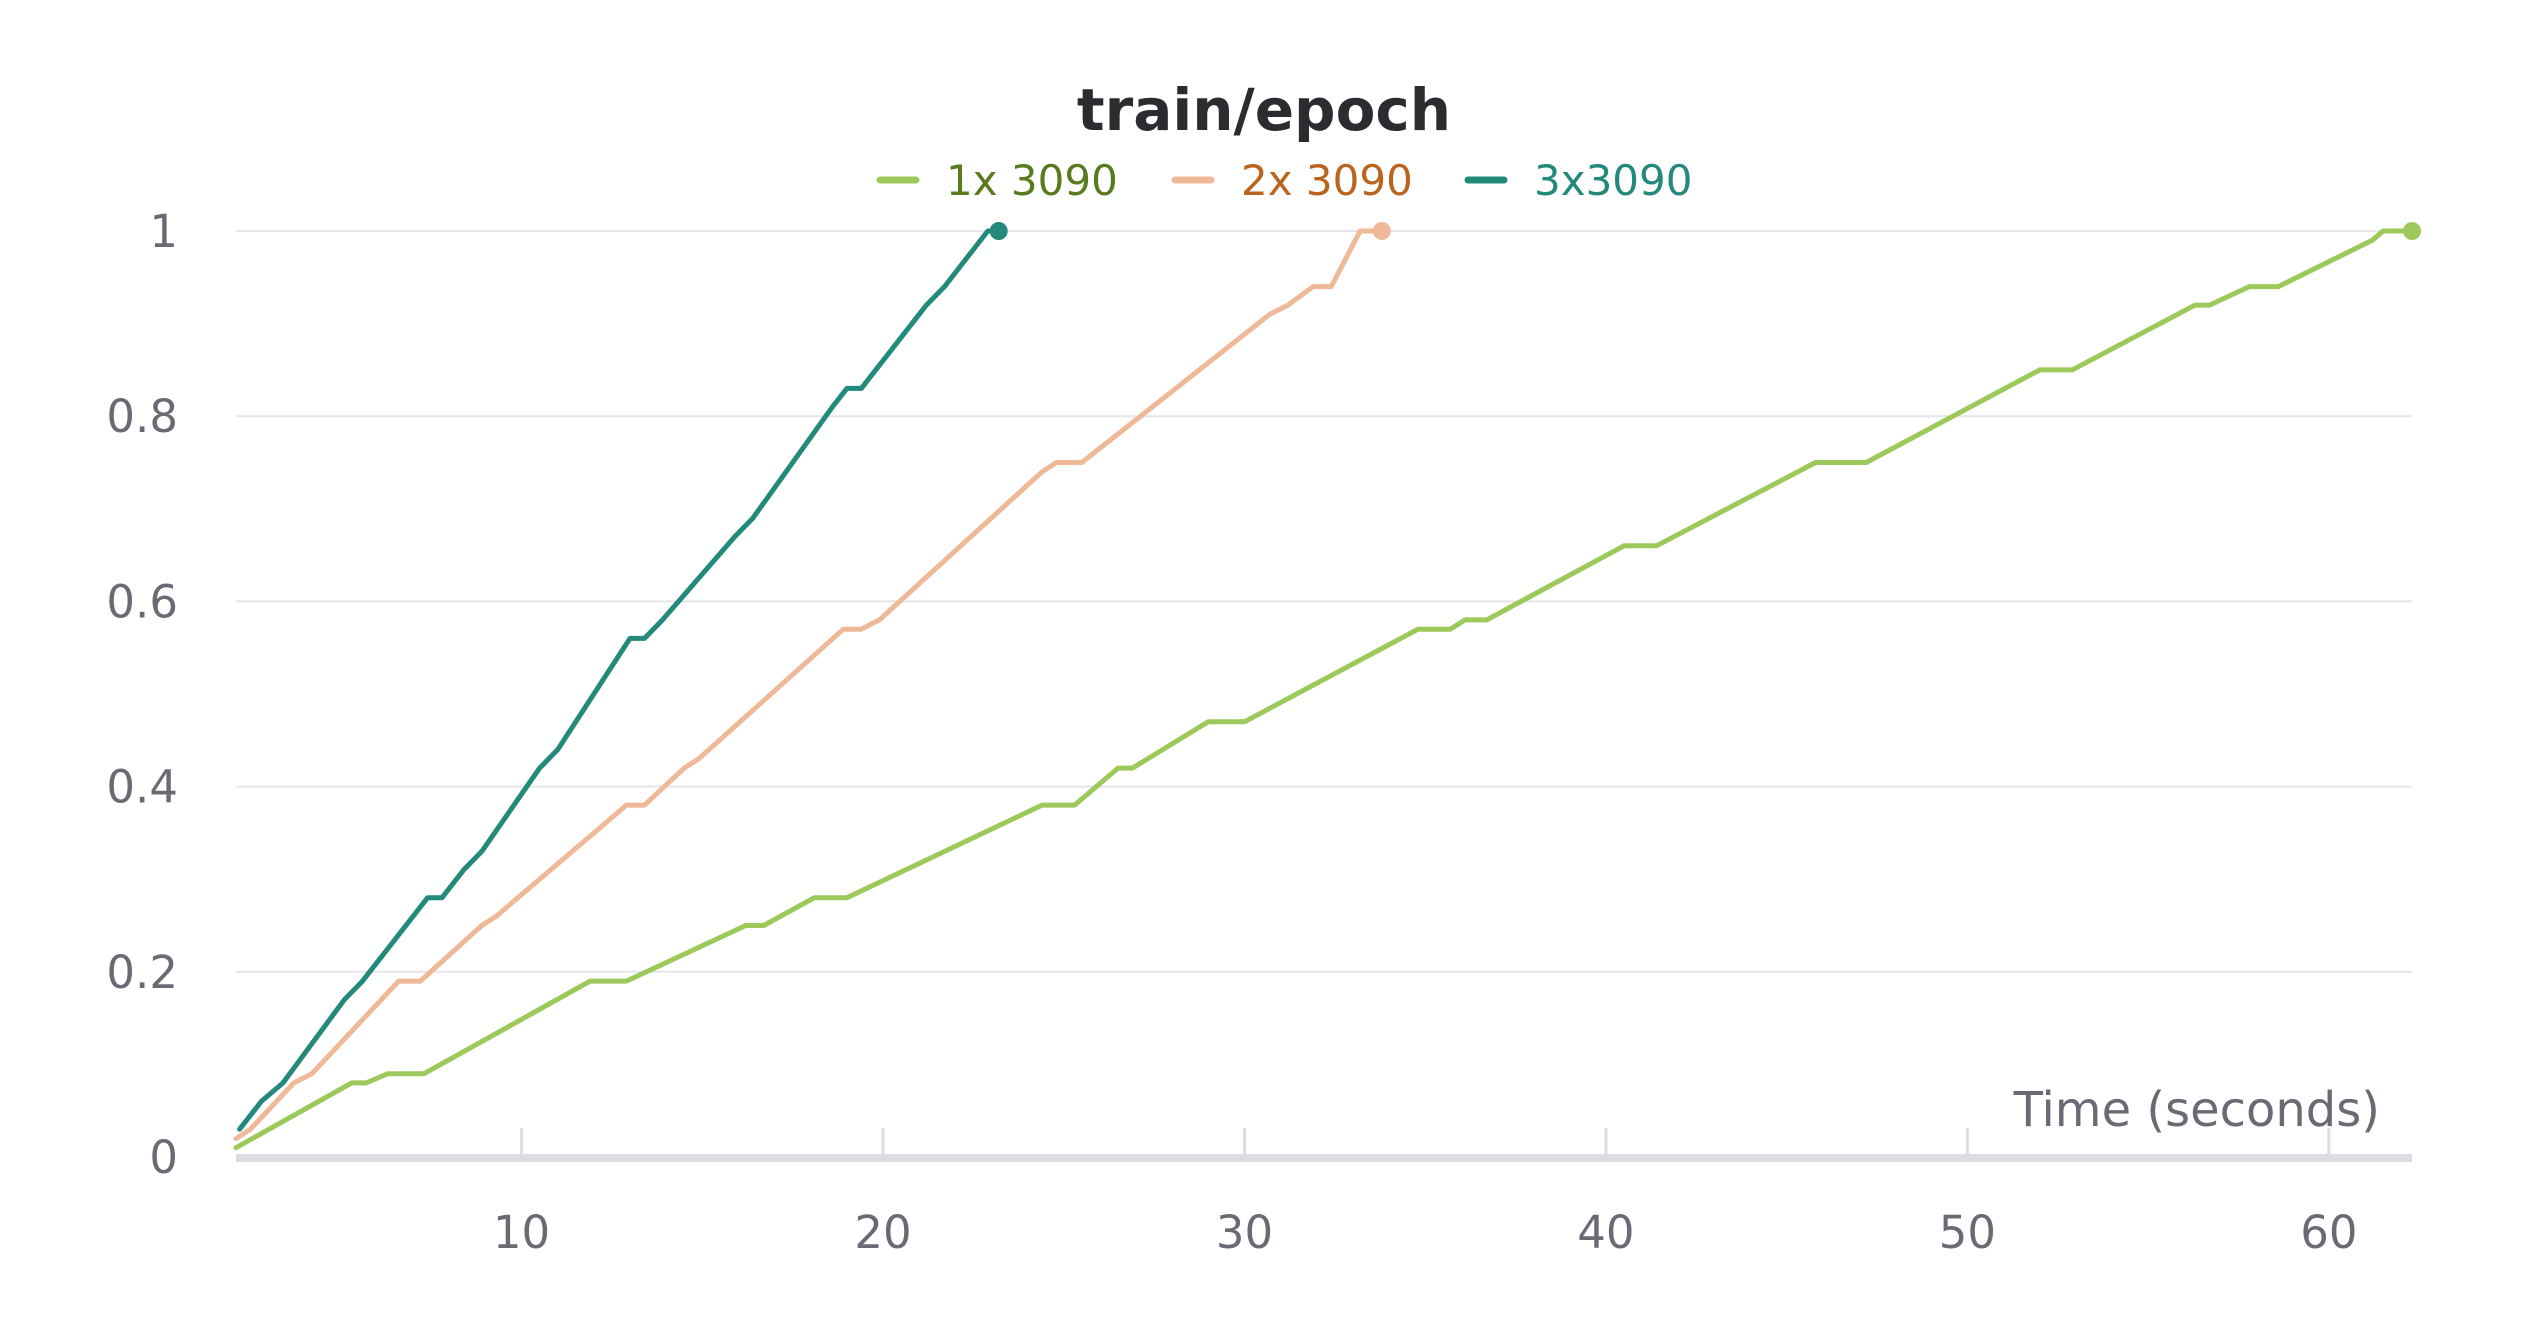  I want to click on legend-label: 2x 3090, so click(1327, 180).